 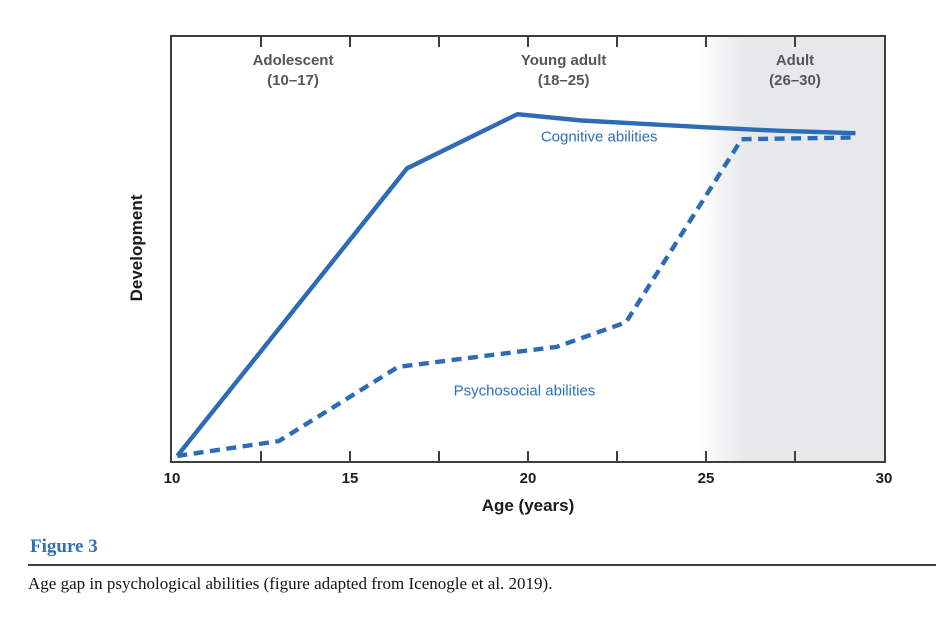 What do you see at coordinates (564, 71) in the screenshot?
I see `region-label-young-adult: Young adult (18–25)` at bounding box center [564, 71].